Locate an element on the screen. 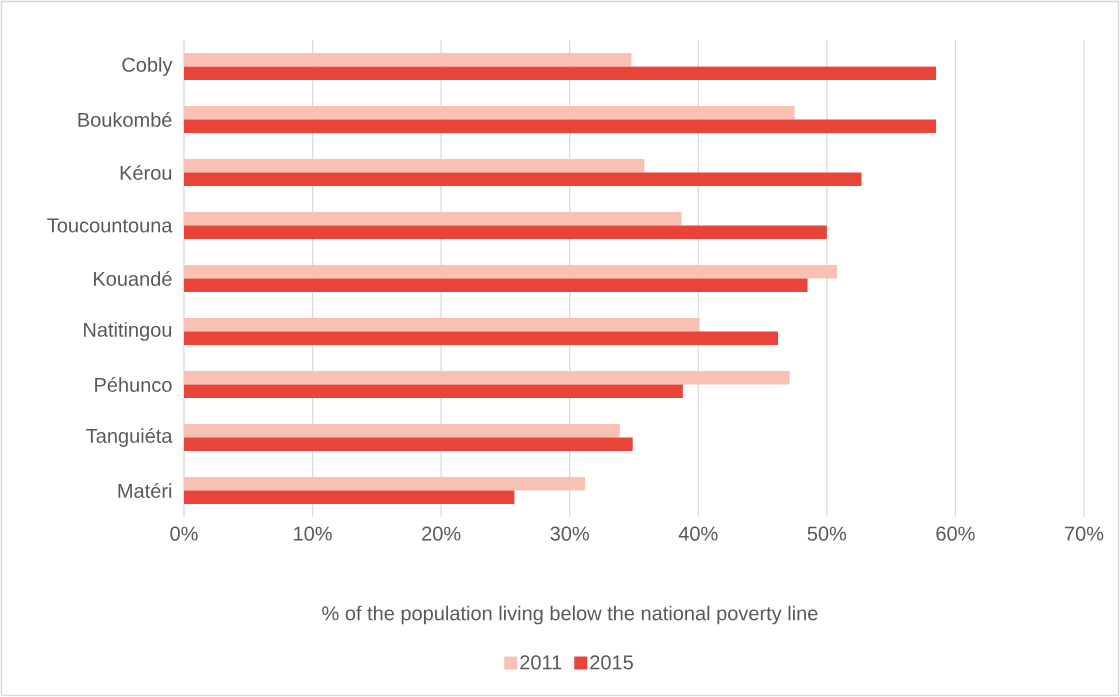 The image size is (1120, 697). y-tick-label: Matéri is located at coordinates (145, 490).